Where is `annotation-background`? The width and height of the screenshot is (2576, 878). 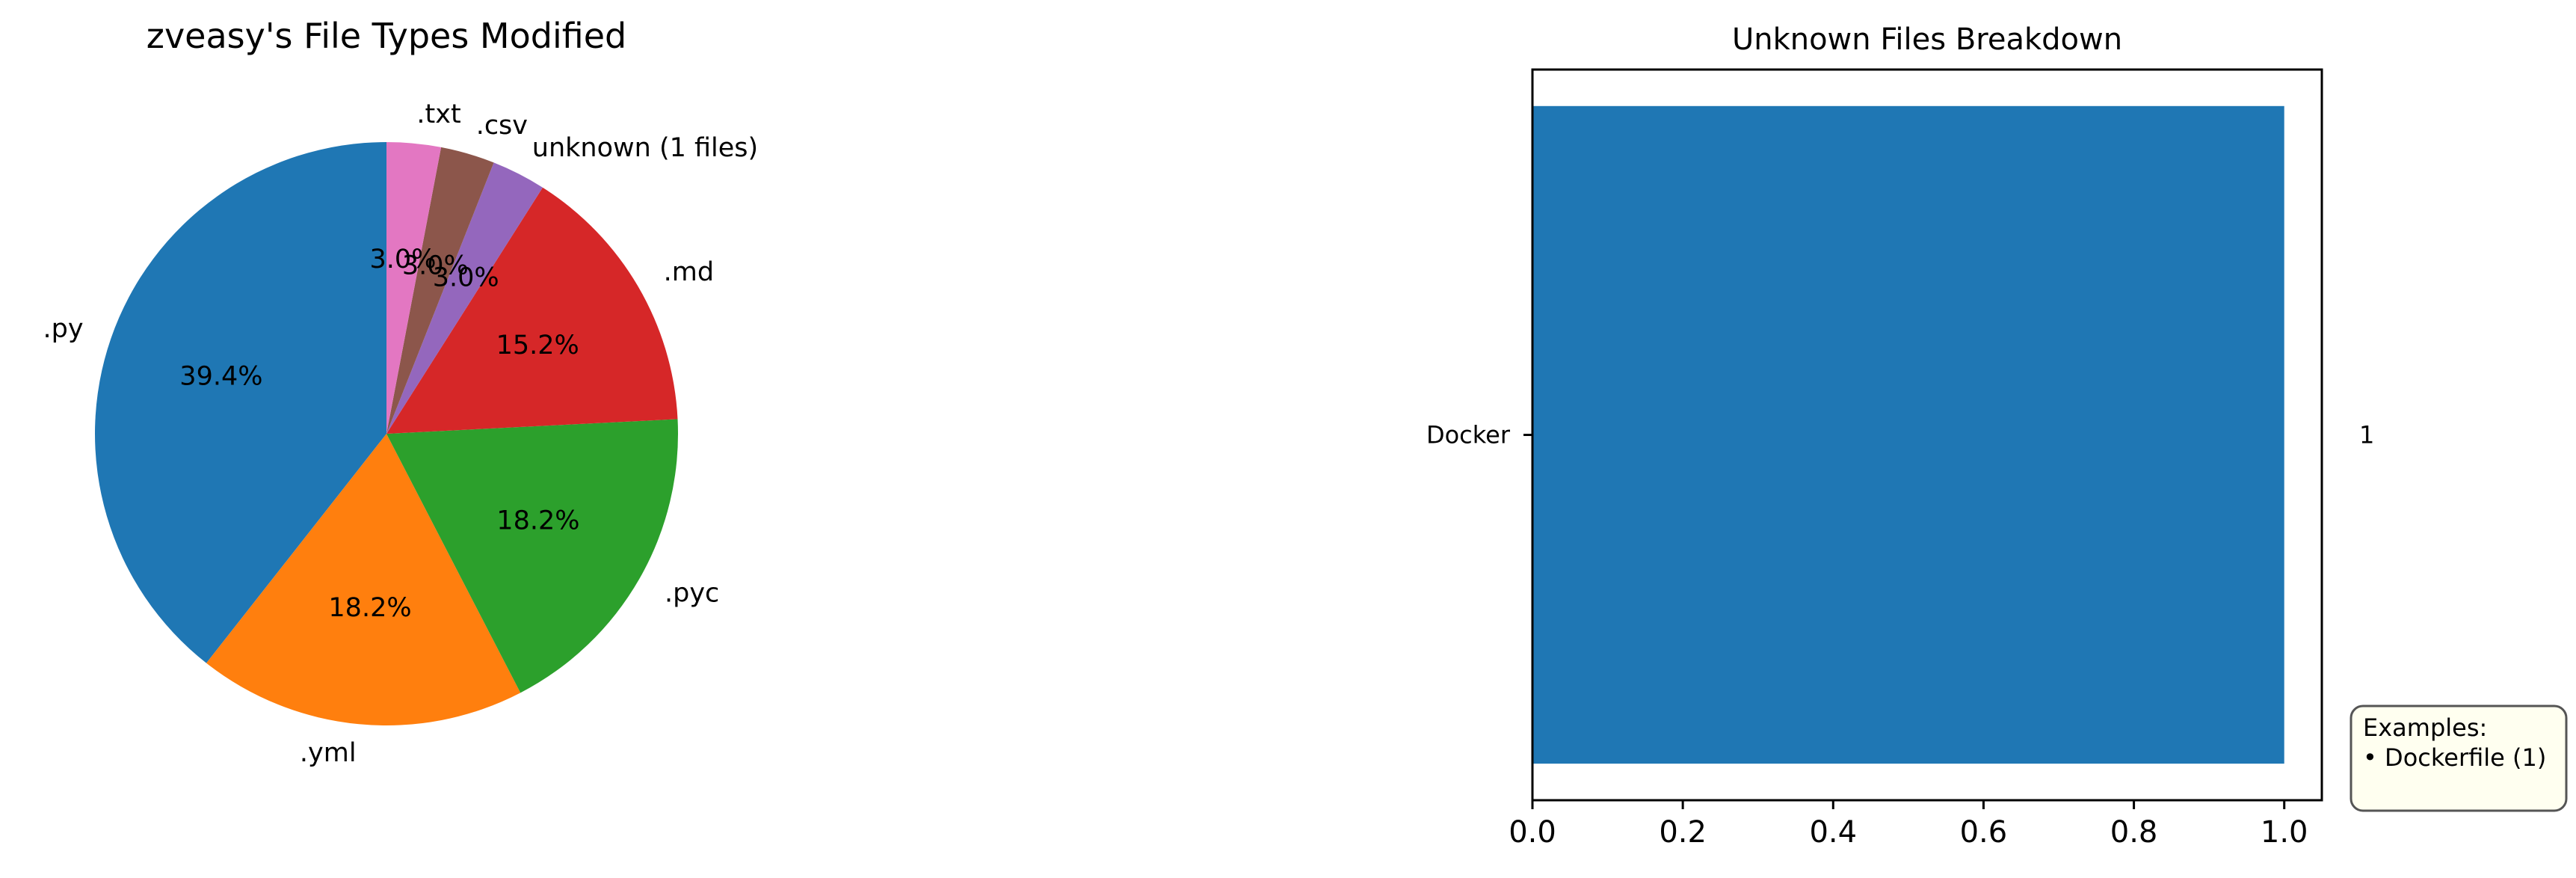 annotation-background is located at coordinates (2458, 758).